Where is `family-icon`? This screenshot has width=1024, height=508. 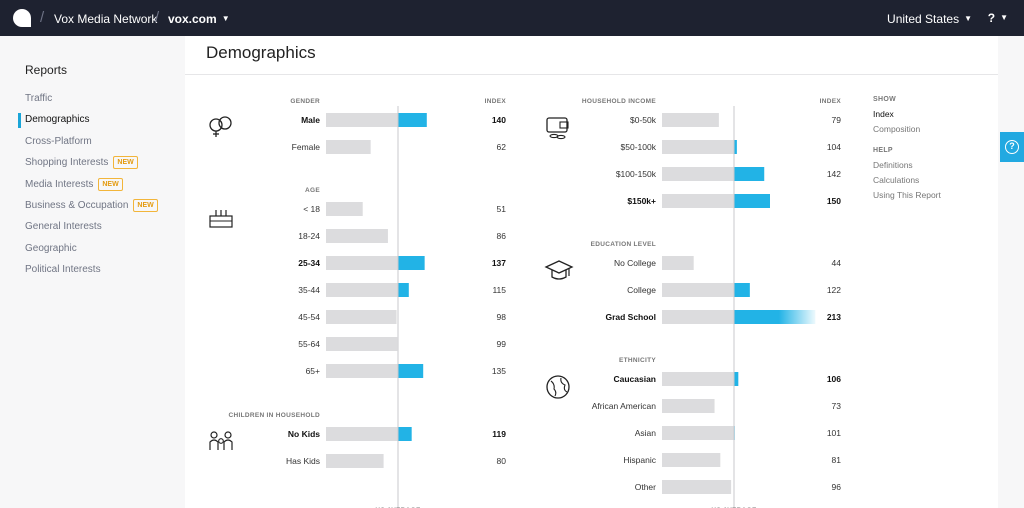 family-icon is located at coordinates (221, 440).